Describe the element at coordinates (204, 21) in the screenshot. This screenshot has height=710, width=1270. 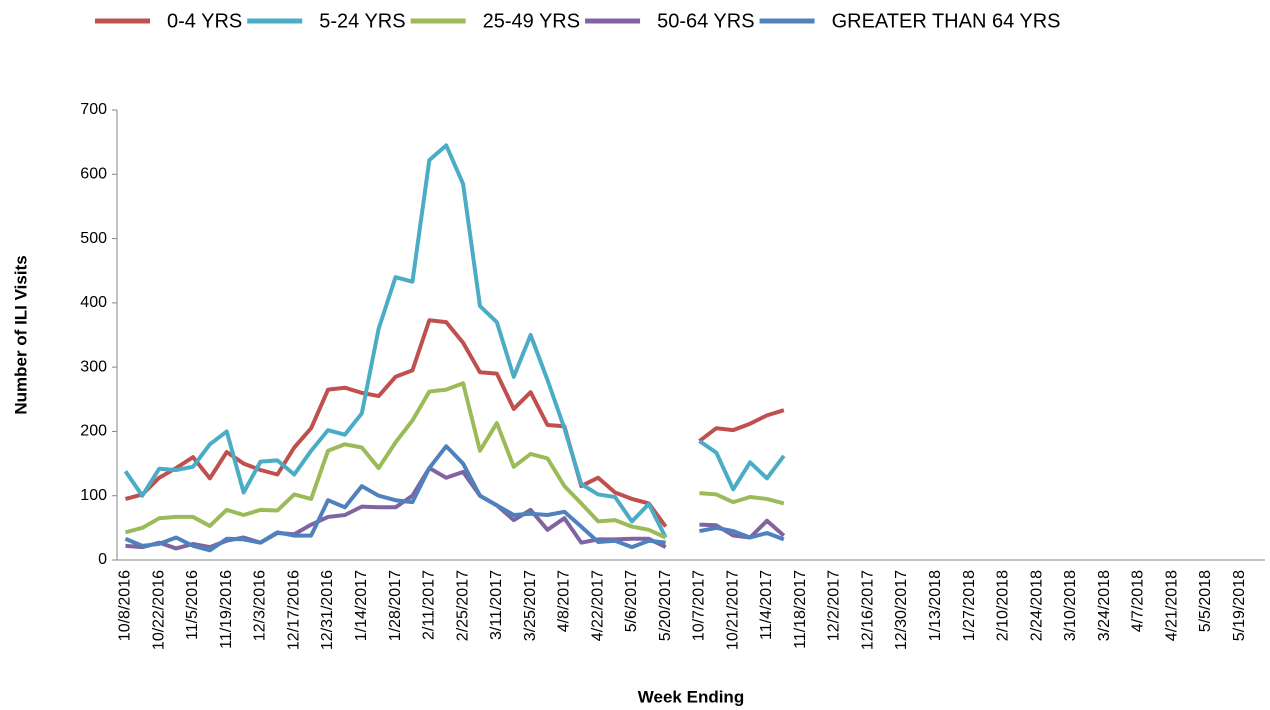
I see `legend-label: 0-4 YRS` at that location.